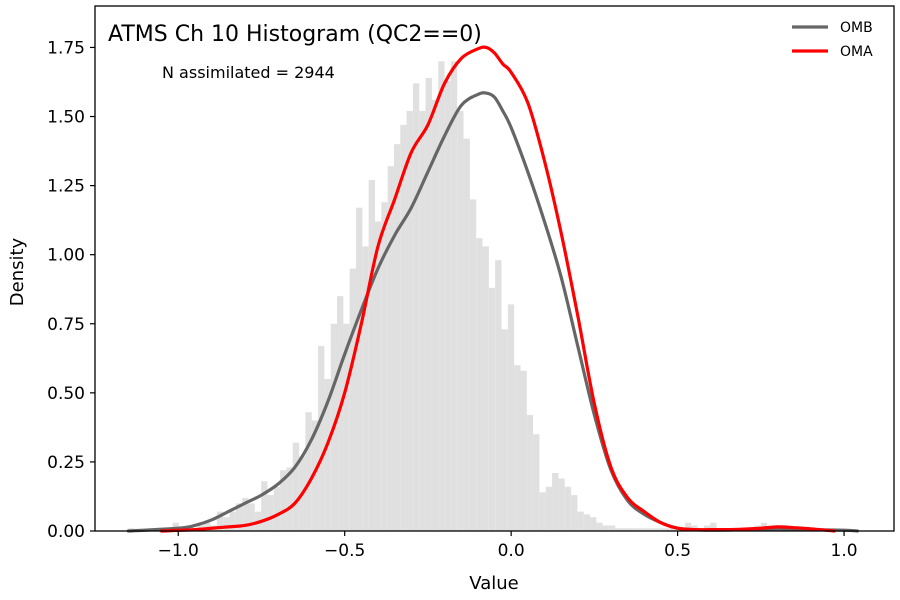 The height and width of the screenshot is (600, 900). What do you see at coordinates (66, 48) in the screenshot?
I see `y-tick-label: 1.75` at bounding box center [66, 48].